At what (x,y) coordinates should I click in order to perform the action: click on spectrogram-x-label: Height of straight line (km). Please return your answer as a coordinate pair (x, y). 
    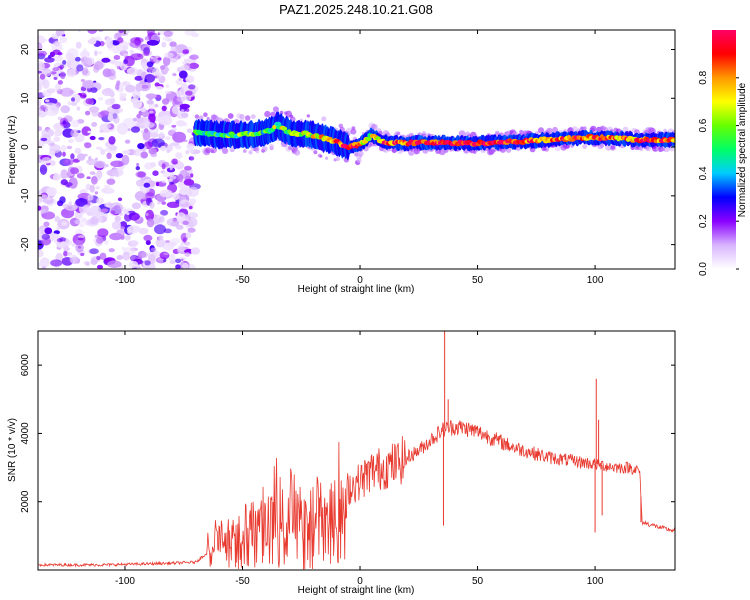
    Looking at the image, I should click on (356, 289).